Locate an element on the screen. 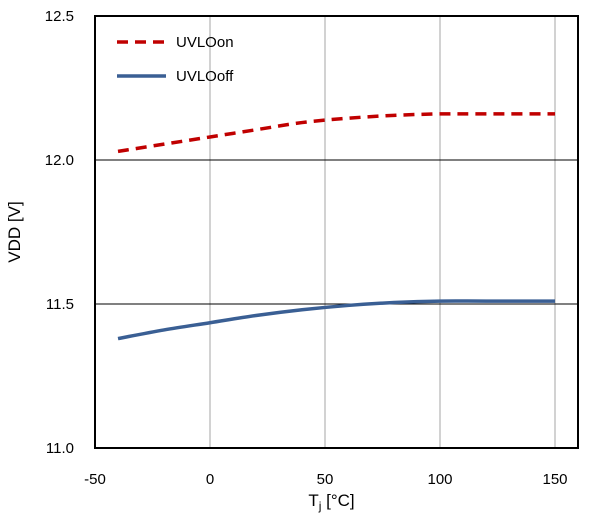 The image size is (590, 519). series-line-UVLOon is located at coordinates (336, 133).